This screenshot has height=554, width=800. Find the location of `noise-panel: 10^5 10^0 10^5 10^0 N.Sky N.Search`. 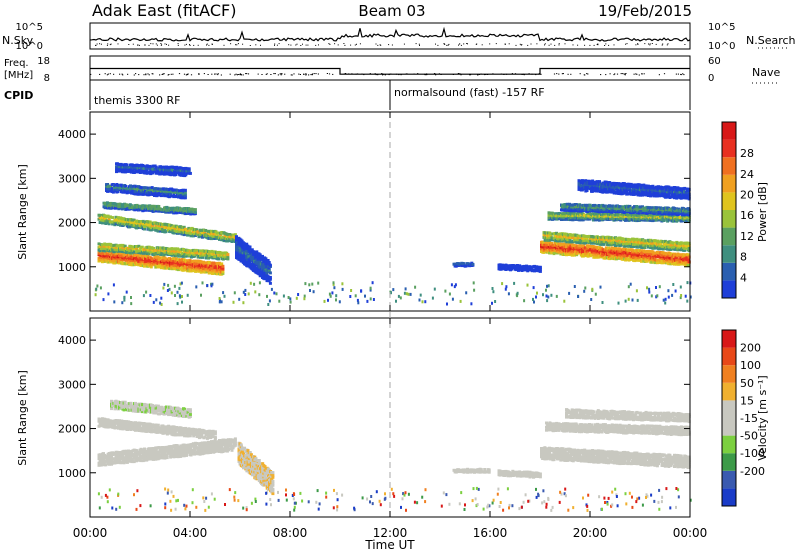

noise-panel: 10^5 10^0 10^5 10^0 N.Sky N.Search is located at coordinates (399, 37).